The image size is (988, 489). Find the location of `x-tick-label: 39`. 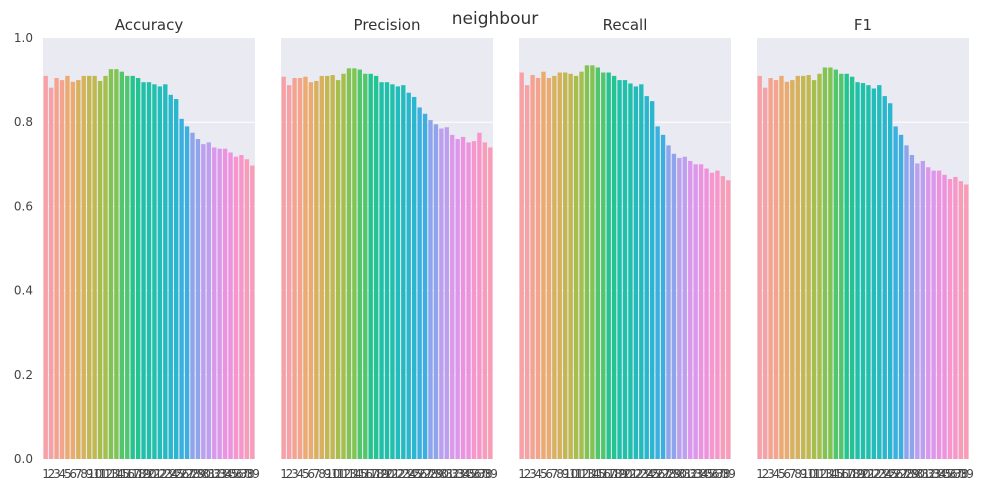

x-tick-label: 39 is located at coordinates (728, 474).